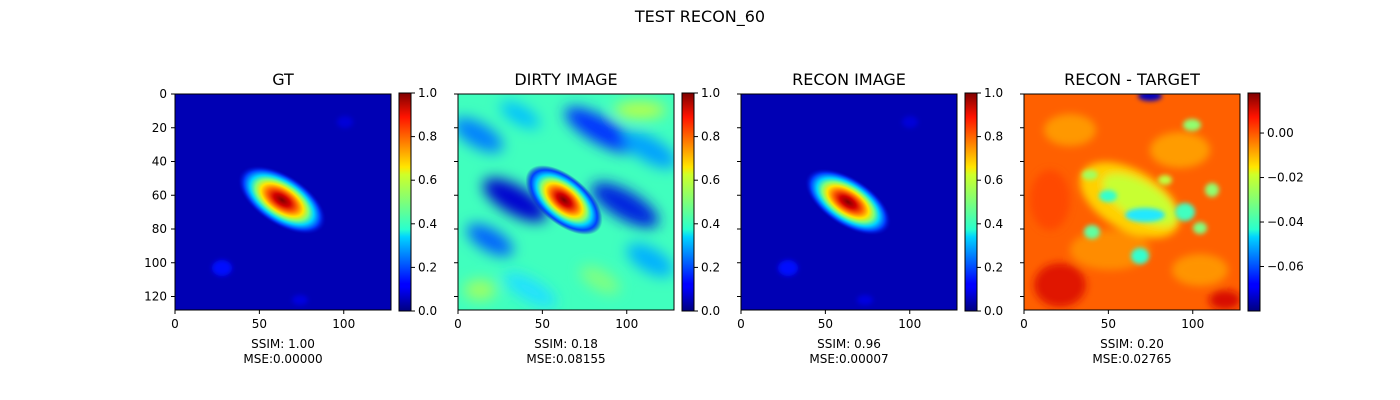 The height and width of the screenshot is (400, 1400). Describe the element at coordinates (163, 94) in the screenshot. I see `y-tick-label: 0` at that location.